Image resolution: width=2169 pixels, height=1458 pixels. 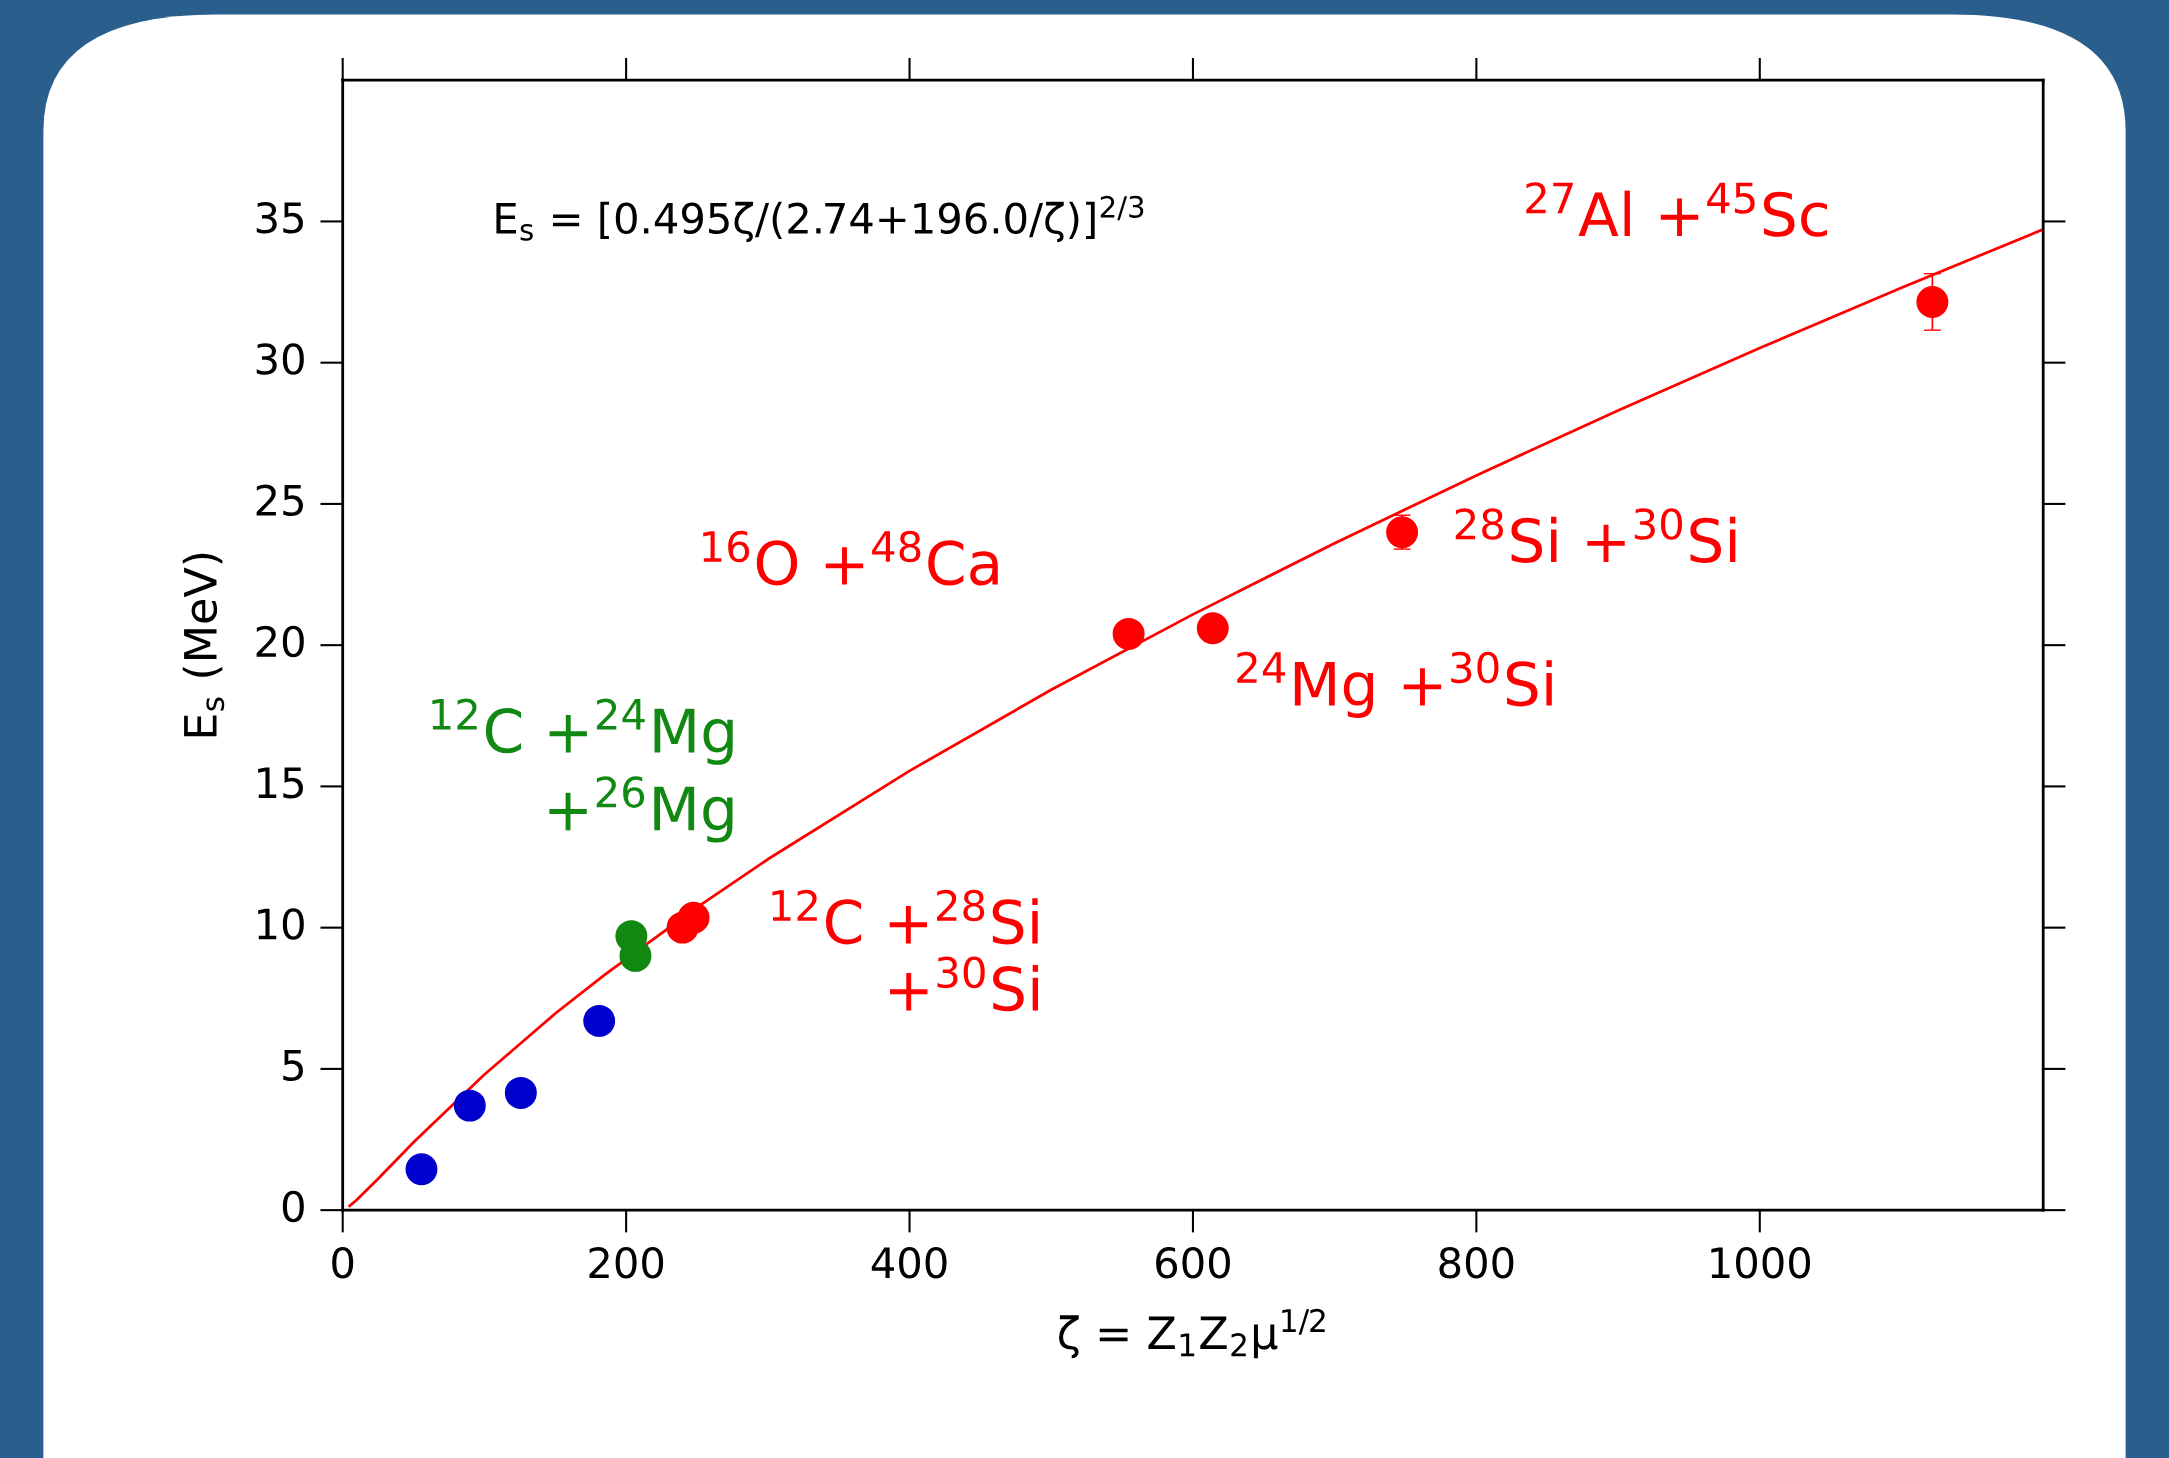 What do you see at coordinates (343, 1262) in the screenshot?
I see `x-tick-label: 0` at bounding box center [343, 1262].